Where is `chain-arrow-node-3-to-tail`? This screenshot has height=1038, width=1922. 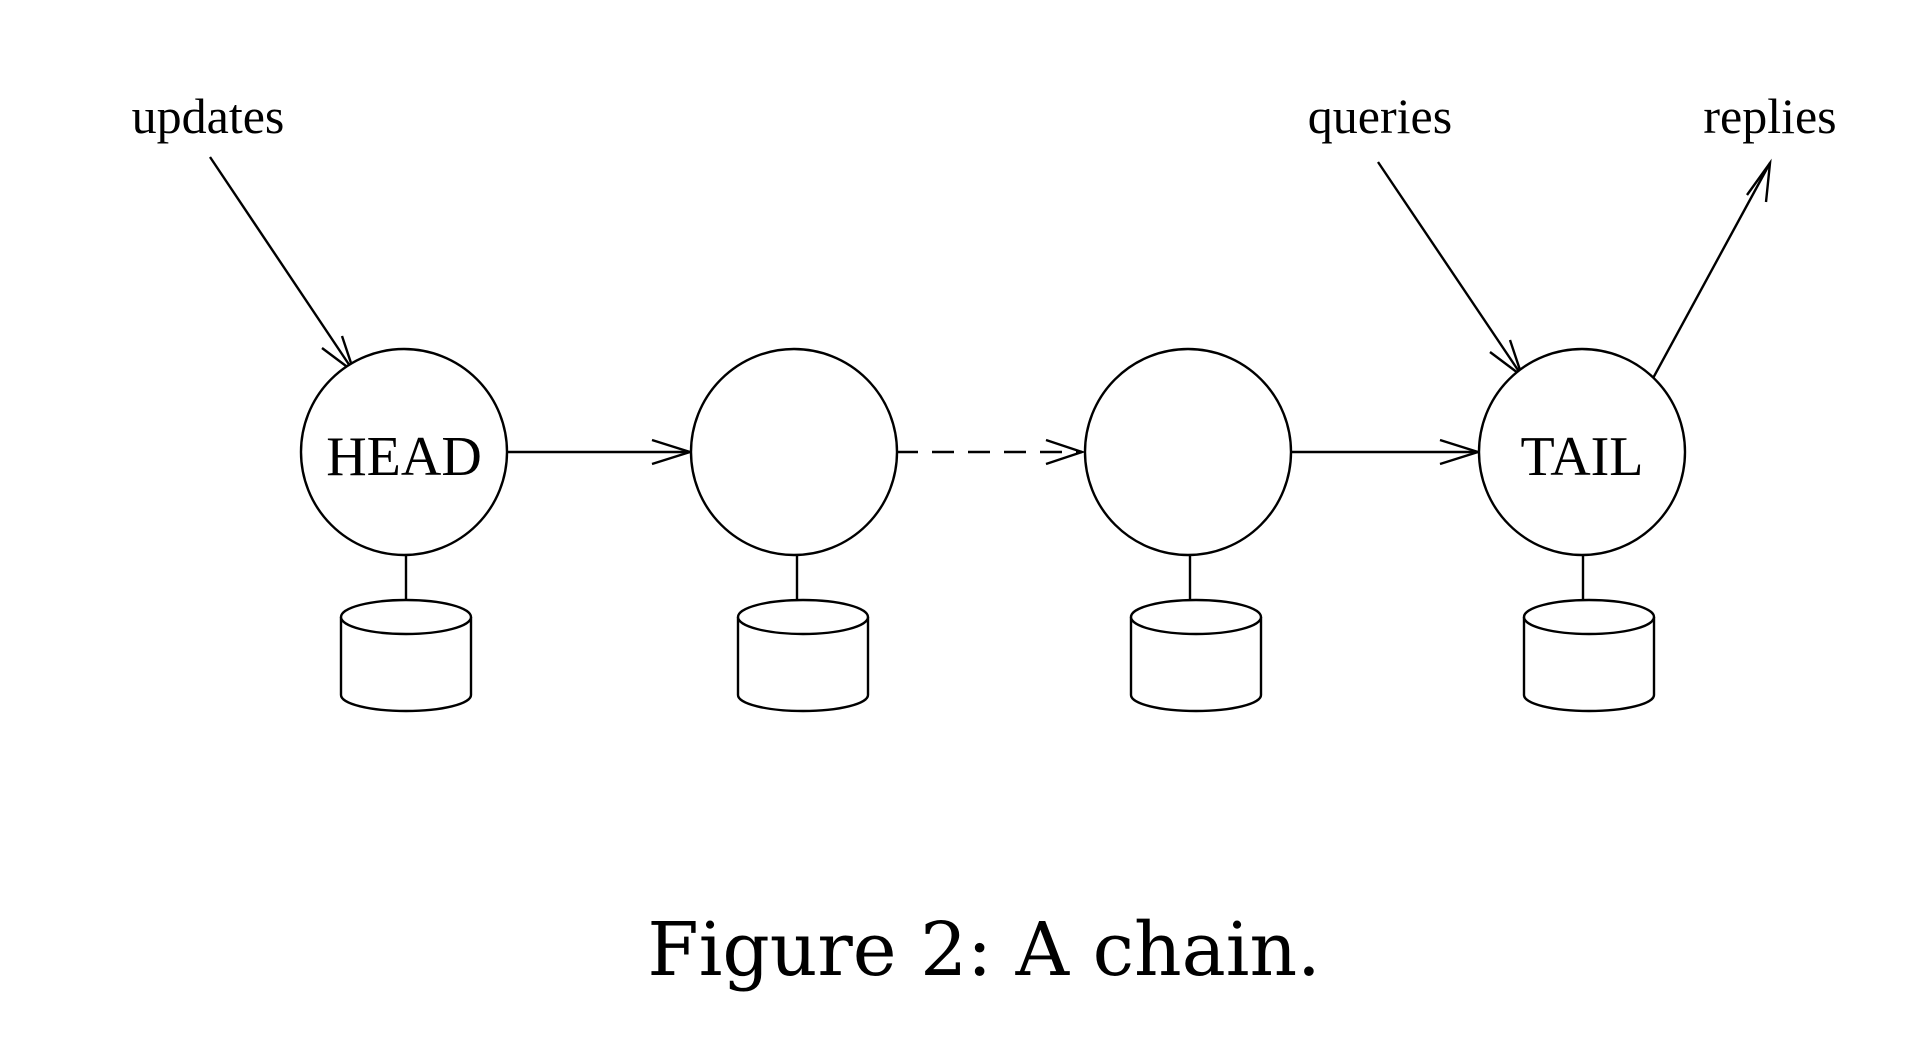
chain-arrow-node-3-to-tail is located at coordinates (1386, 452).